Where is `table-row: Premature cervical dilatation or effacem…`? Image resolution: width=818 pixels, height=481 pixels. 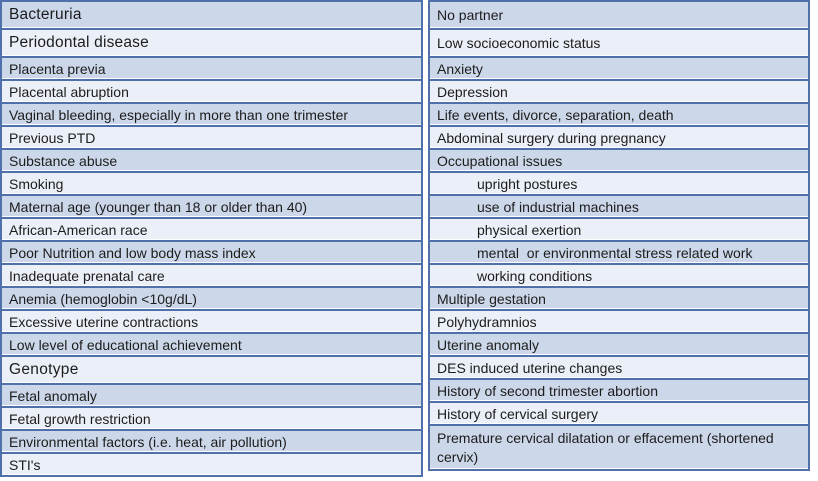
table-row: Premature cervical dilatation or effacem… is located at coordinates (619, 448).